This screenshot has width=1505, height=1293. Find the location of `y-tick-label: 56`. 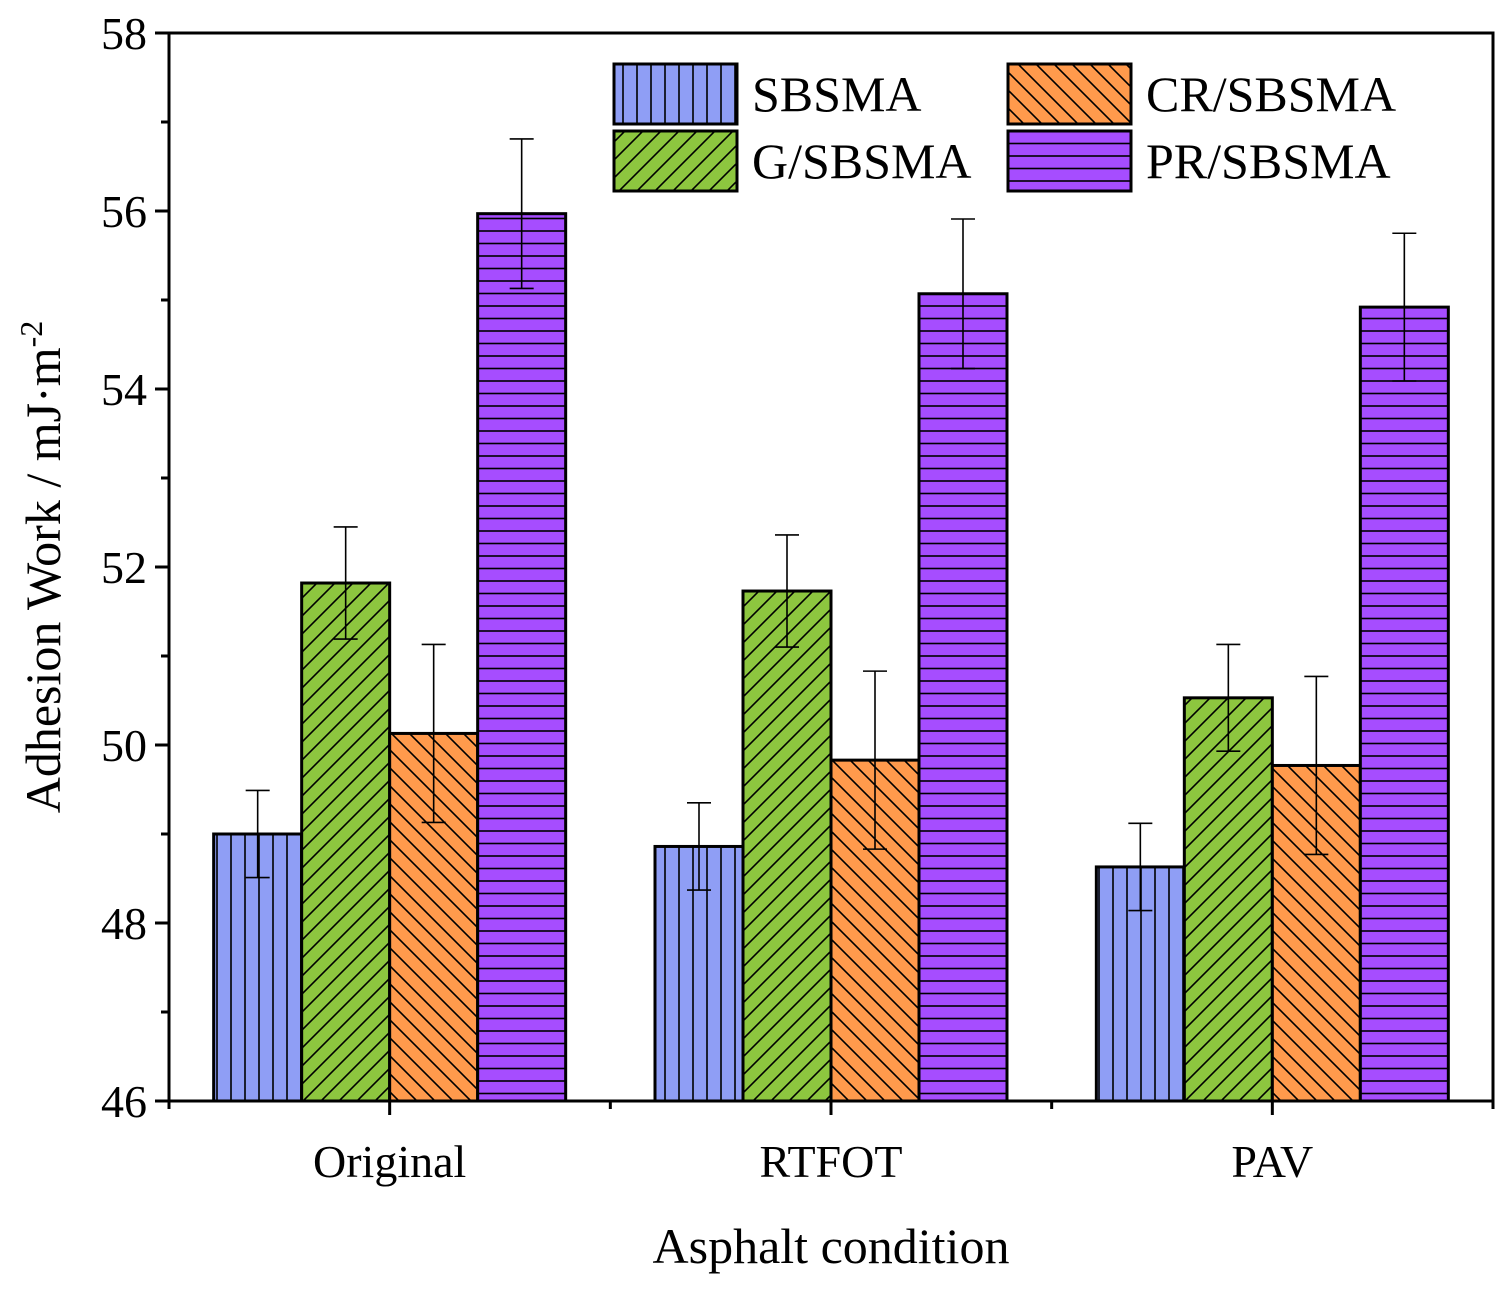

y-tick-label: 56 is located at coordinates (124, 211).